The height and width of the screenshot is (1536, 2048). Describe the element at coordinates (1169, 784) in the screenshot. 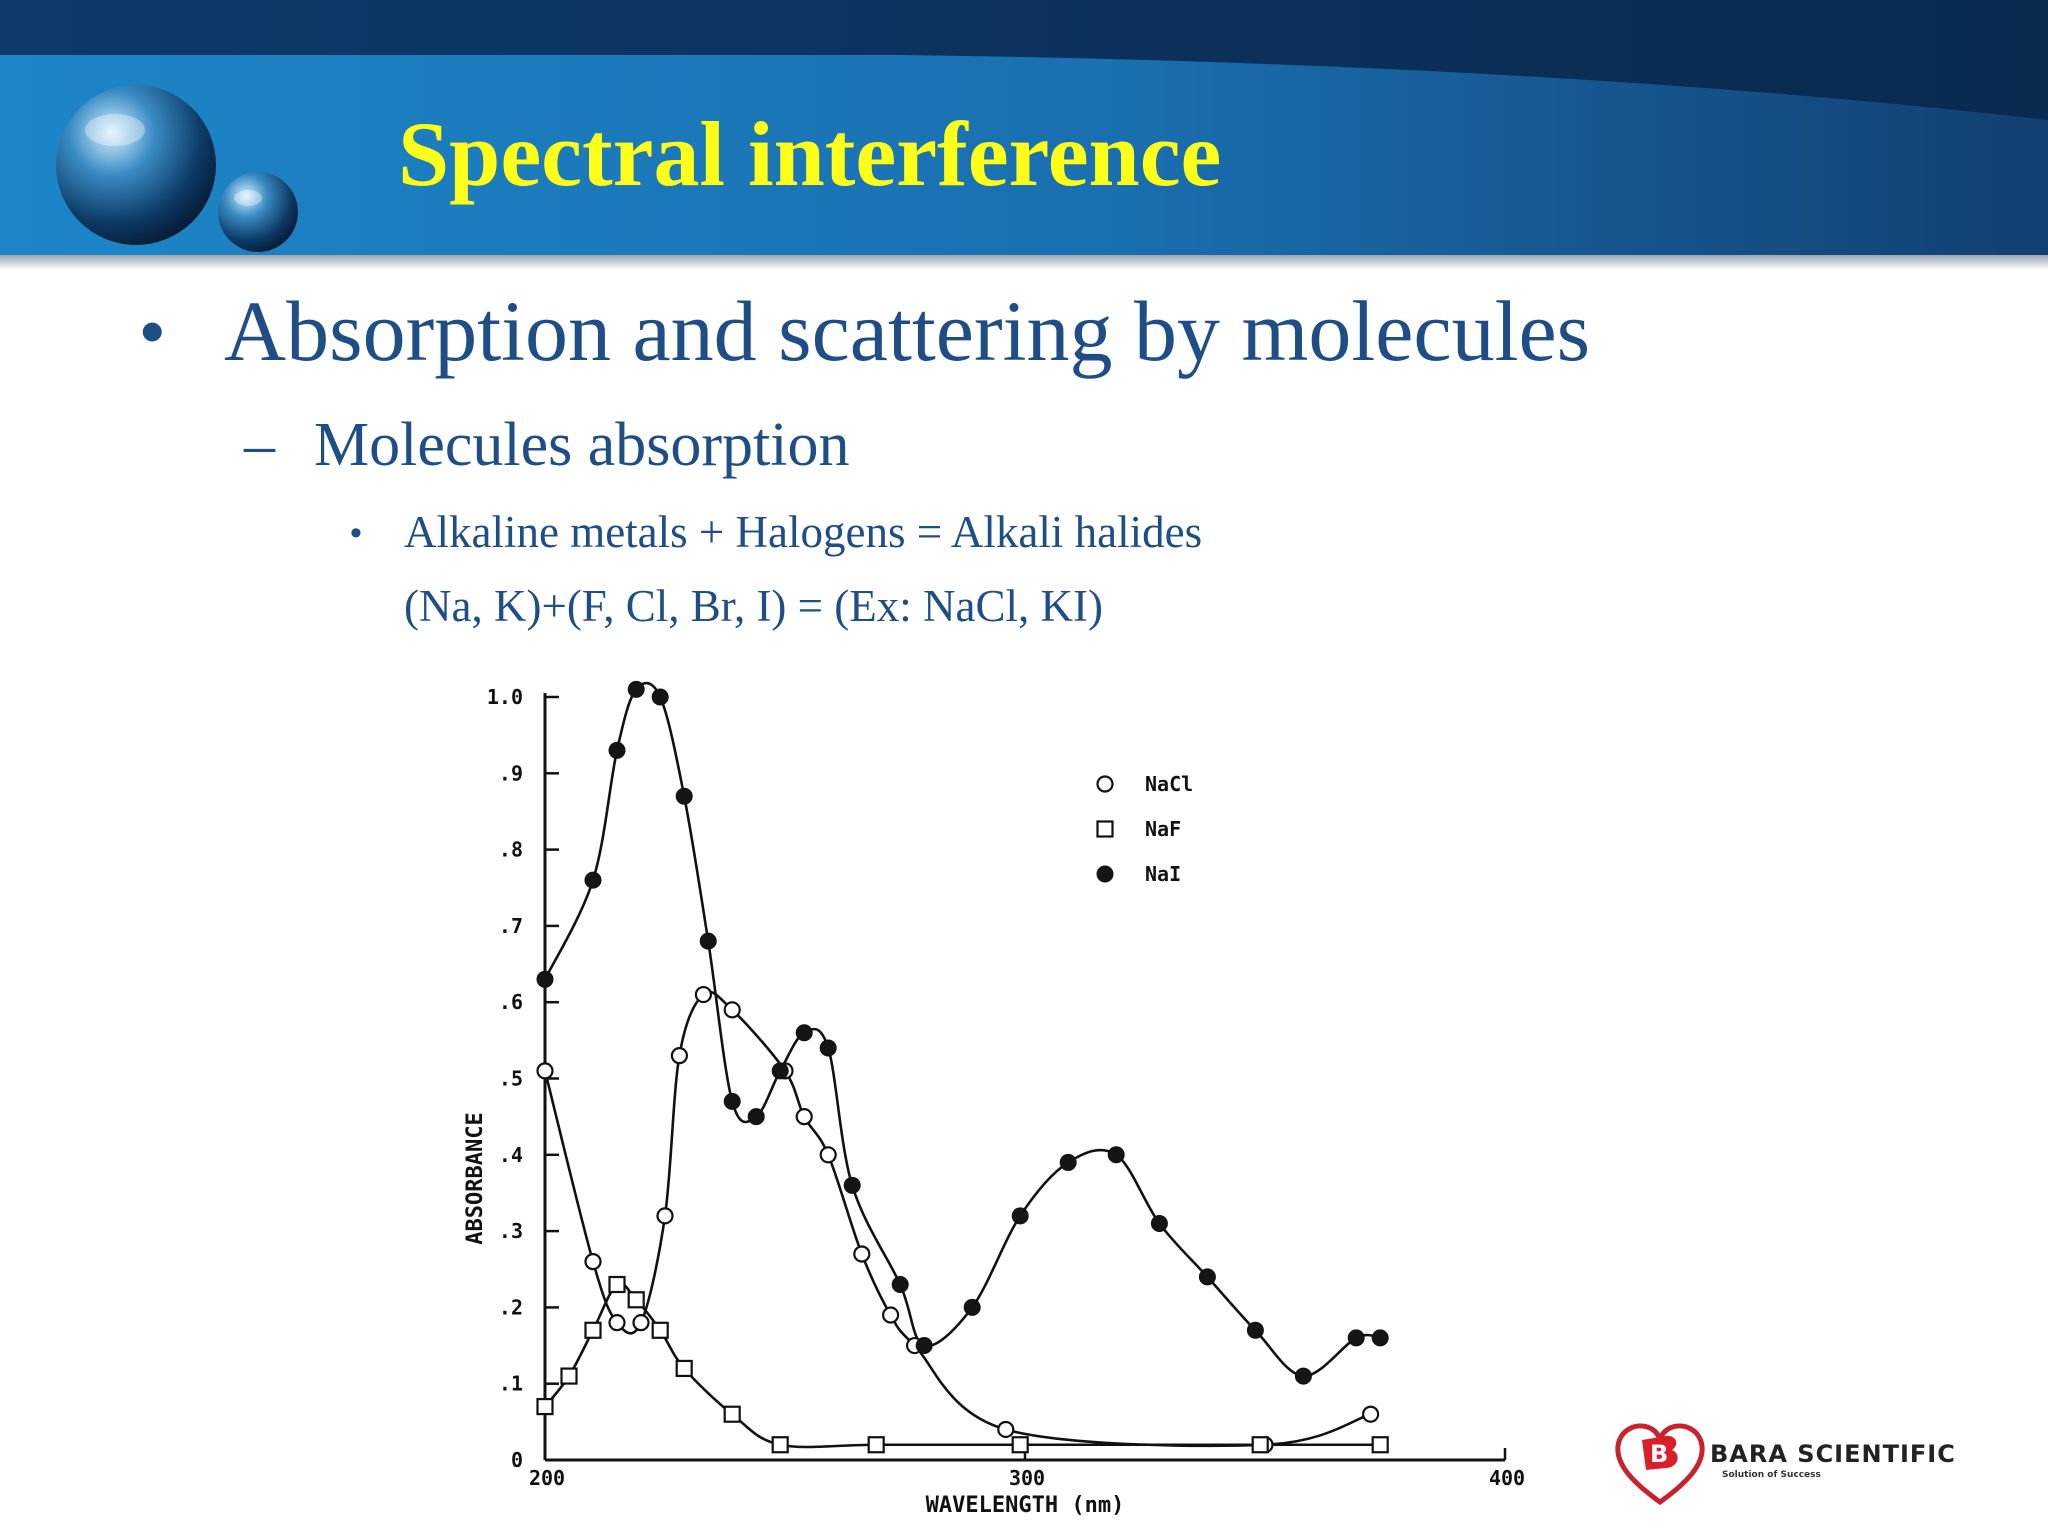

I see `legend-label-nacl: NaCl` at that location.